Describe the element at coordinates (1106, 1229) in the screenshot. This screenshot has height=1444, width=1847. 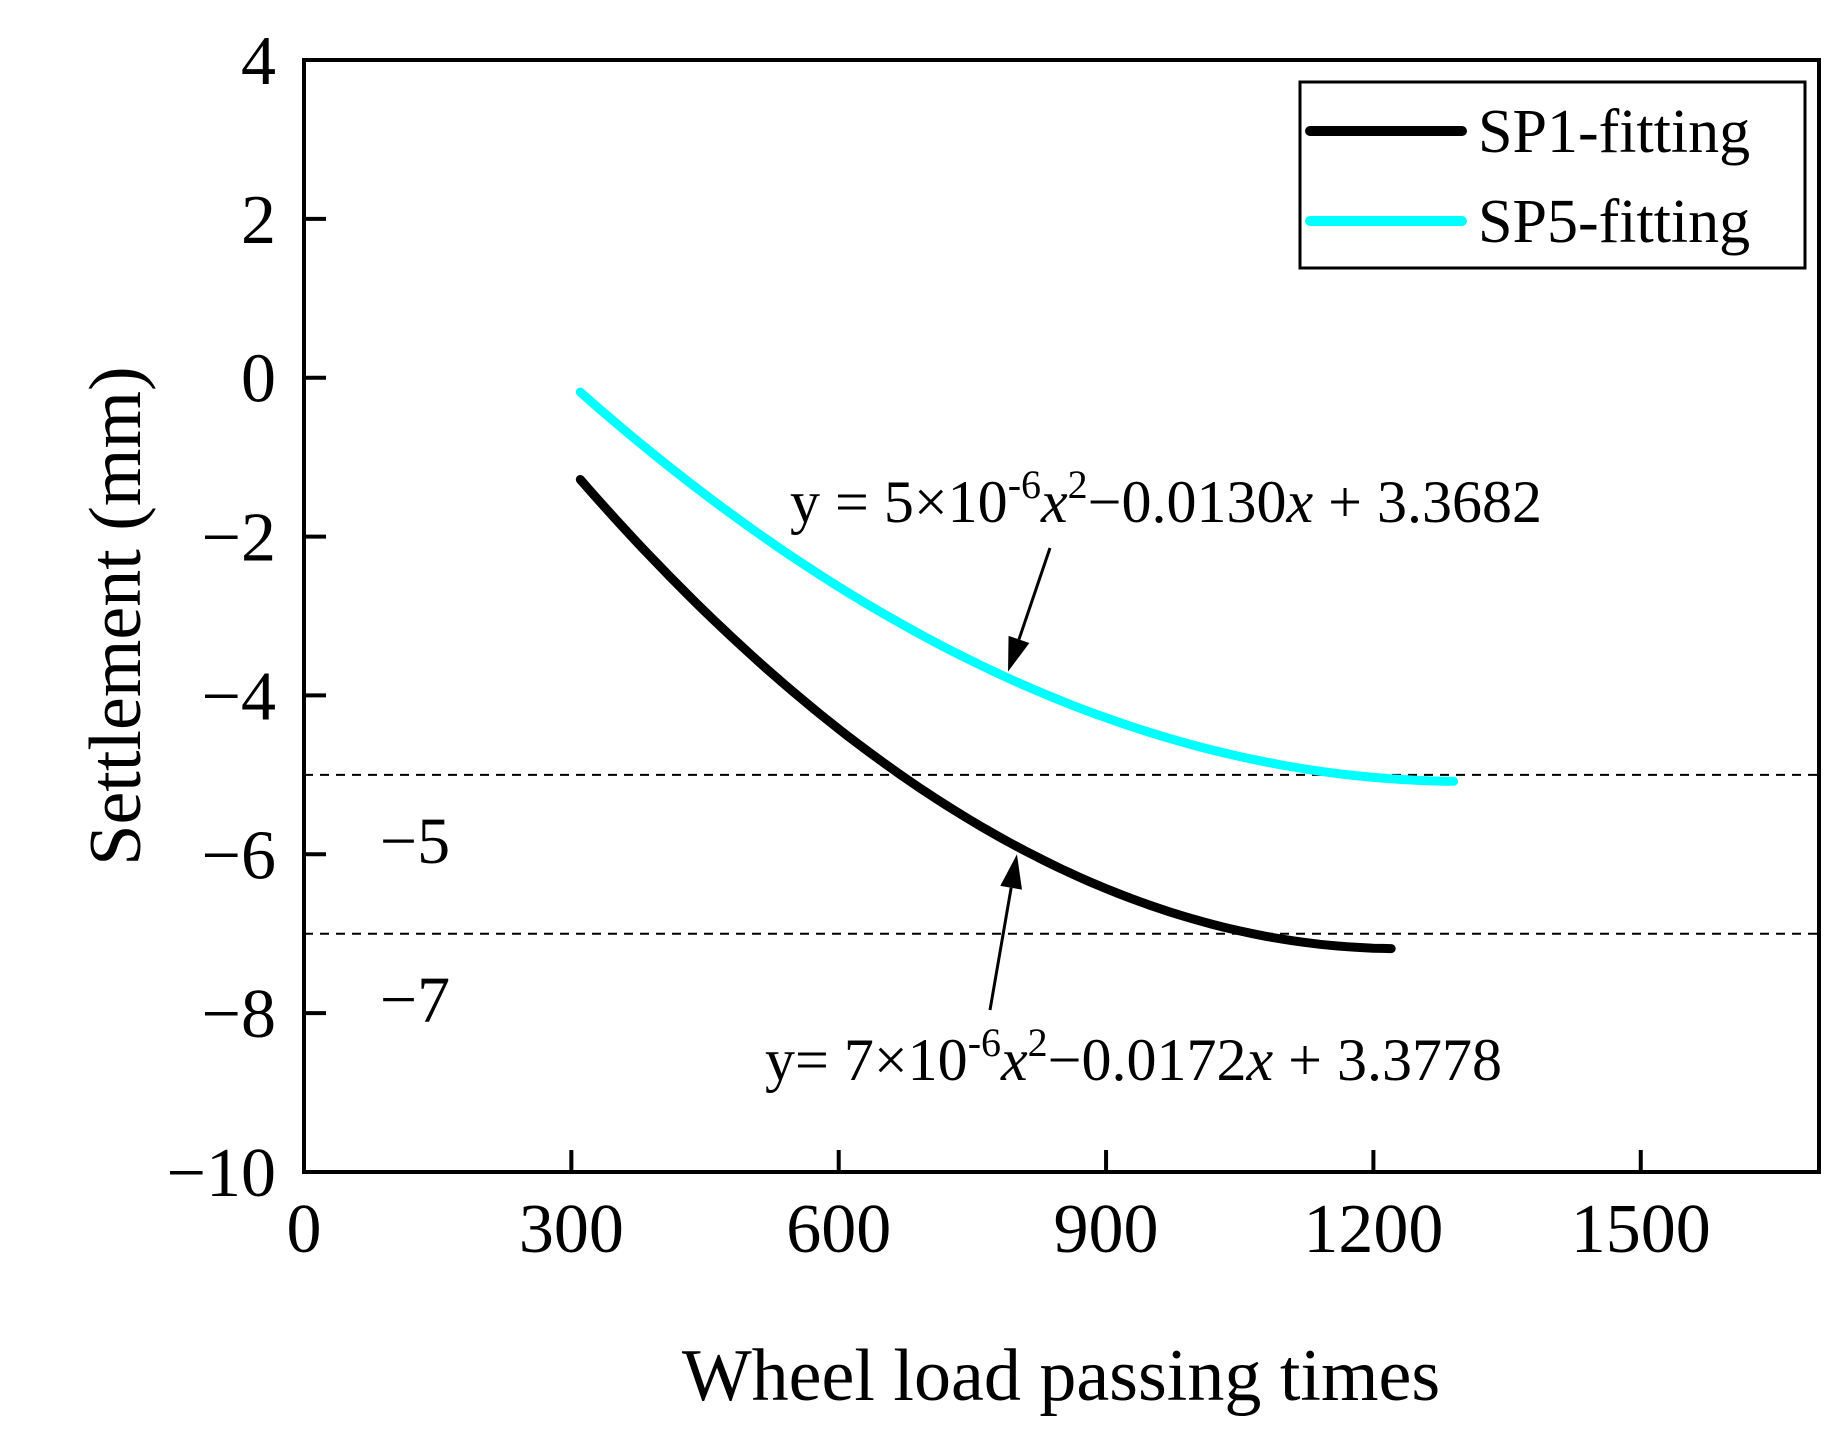
I see `x-tick-label: 900` at that location.